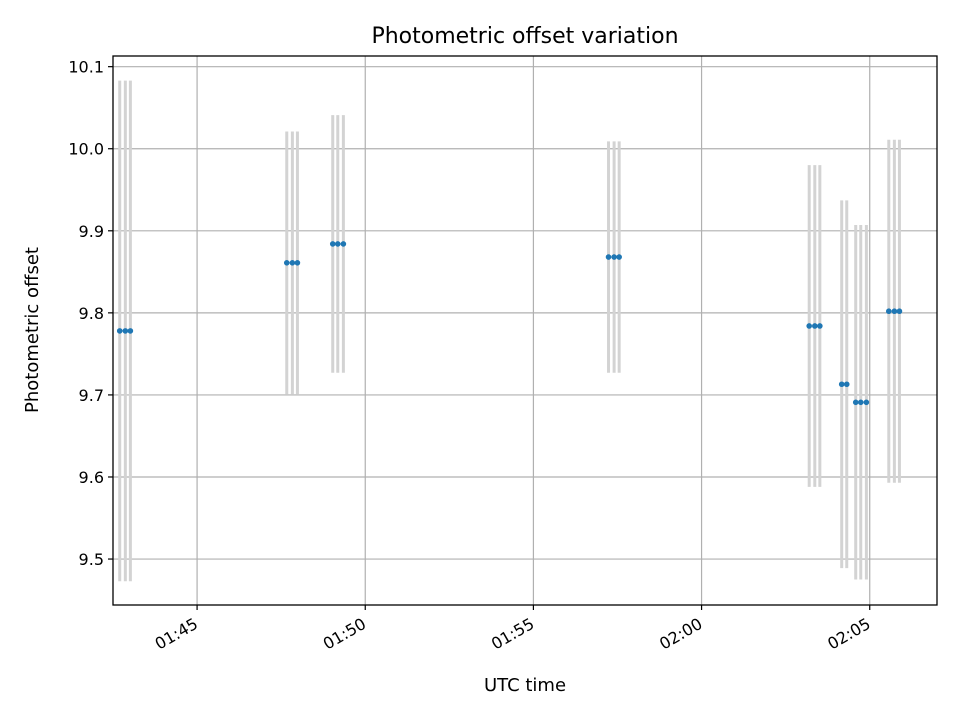  Describe the element at coordinates (91, 477) in the screenshot. I see `y-tick-label: 9.6` at that location.